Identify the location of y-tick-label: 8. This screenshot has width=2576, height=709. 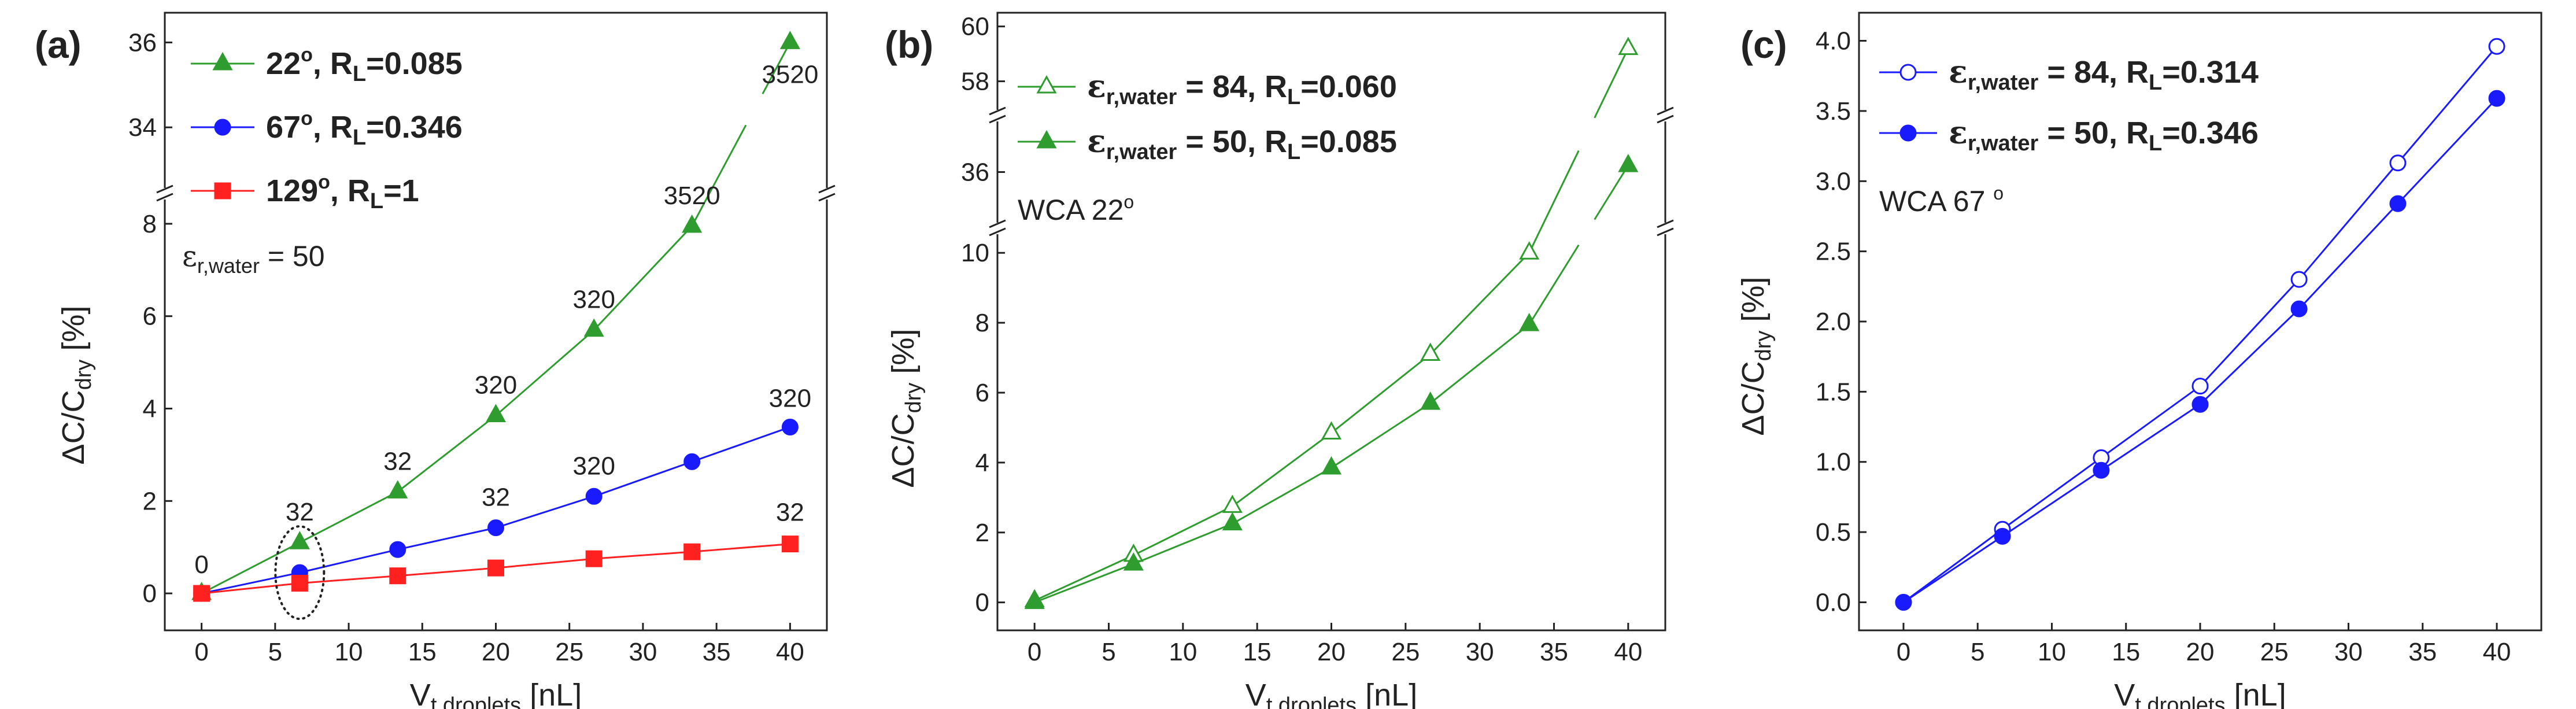
(150, 224).